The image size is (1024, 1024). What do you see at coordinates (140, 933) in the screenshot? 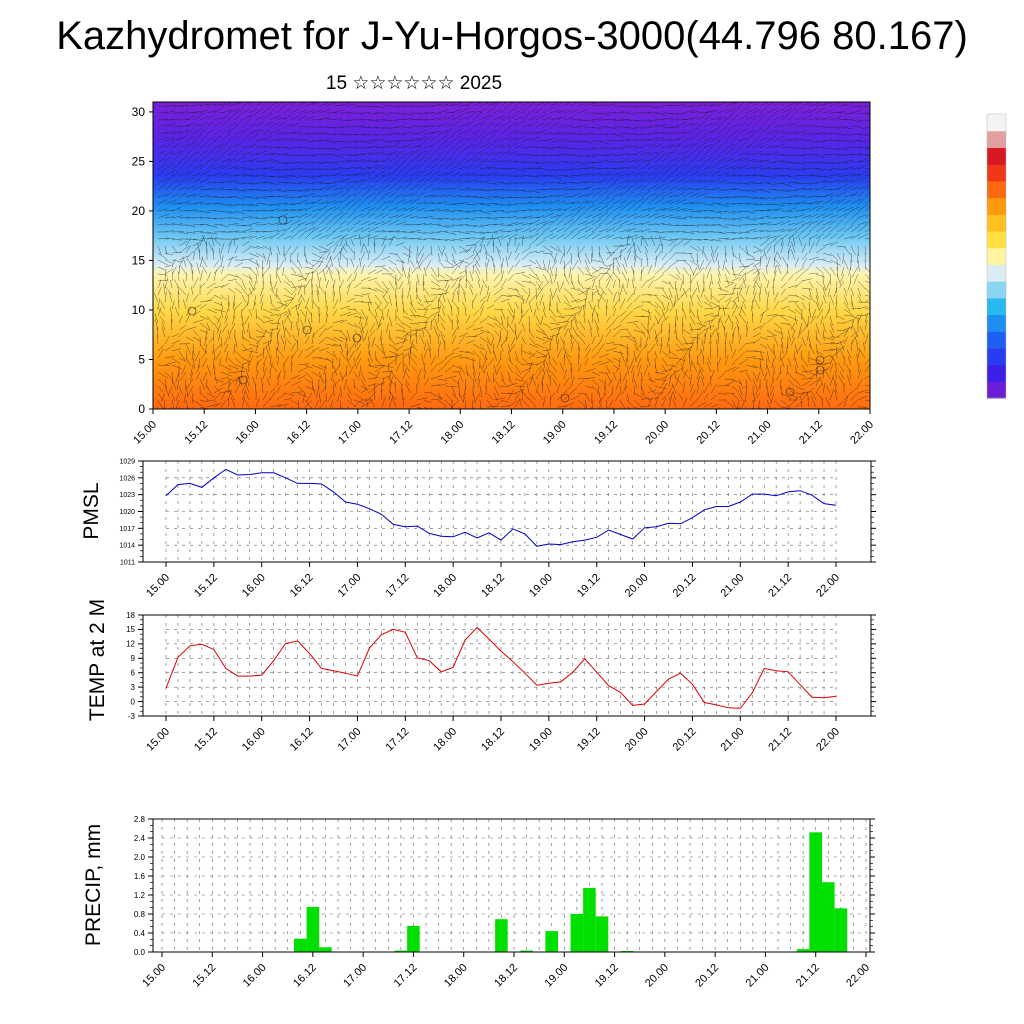
I see `y-tick-label: 0.4` at bounding box center [140, 933].